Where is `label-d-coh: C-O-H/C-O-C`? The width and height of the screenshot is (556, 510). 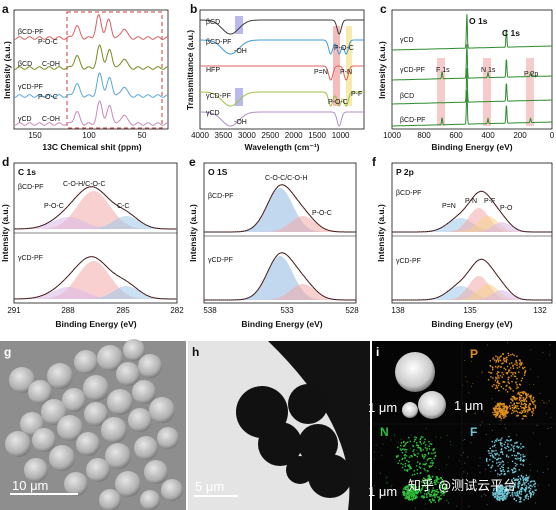
label-d-coh: C-O-H/C-O-C is located at coordinates (84, 184).